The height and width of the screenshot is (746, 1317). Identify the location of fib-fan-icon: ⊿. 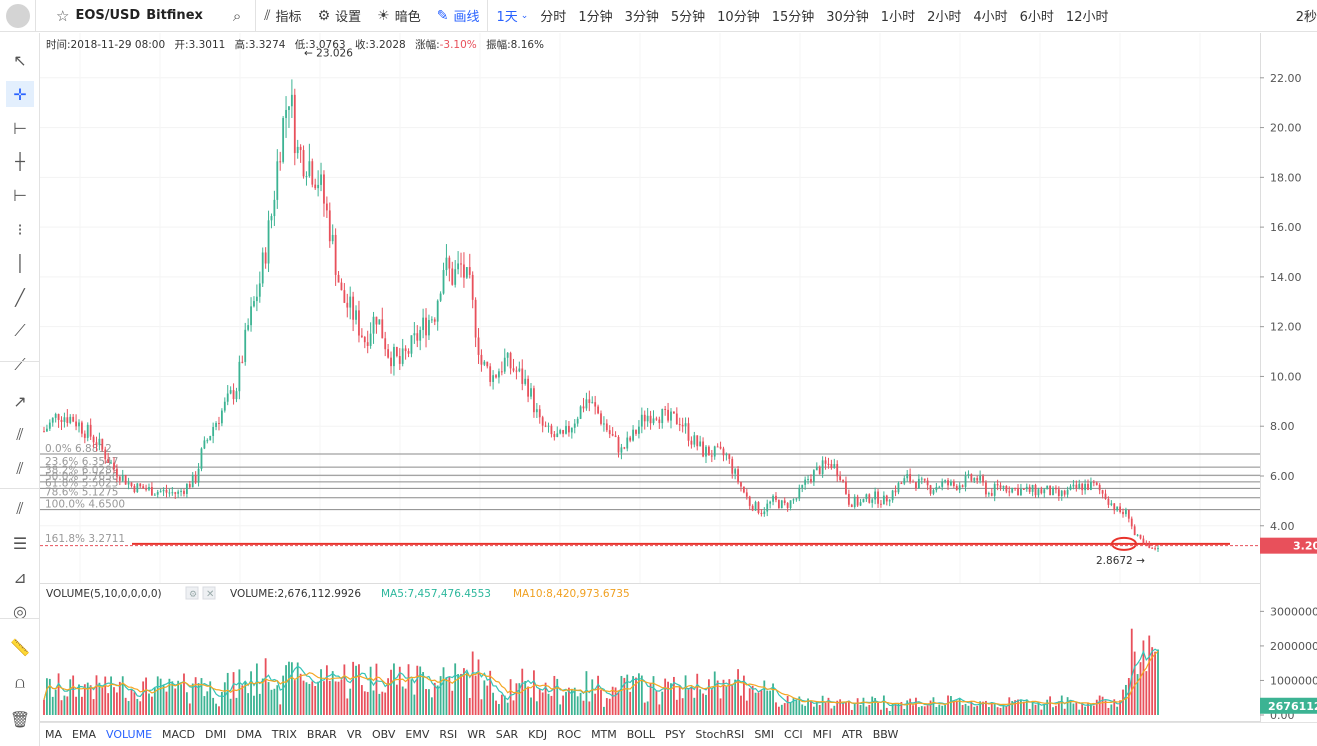
(20, 577).